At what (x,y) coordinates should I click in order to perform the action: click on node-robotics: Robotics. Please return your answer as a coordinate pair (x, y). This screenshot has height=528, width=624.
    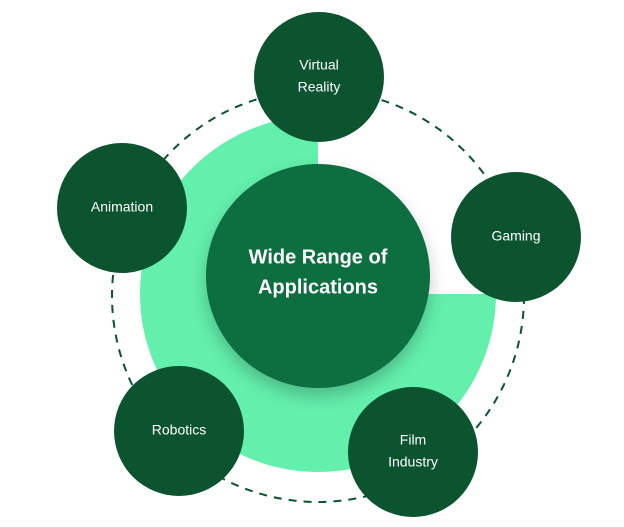
    Looking at the image, I should click on (179, 431).